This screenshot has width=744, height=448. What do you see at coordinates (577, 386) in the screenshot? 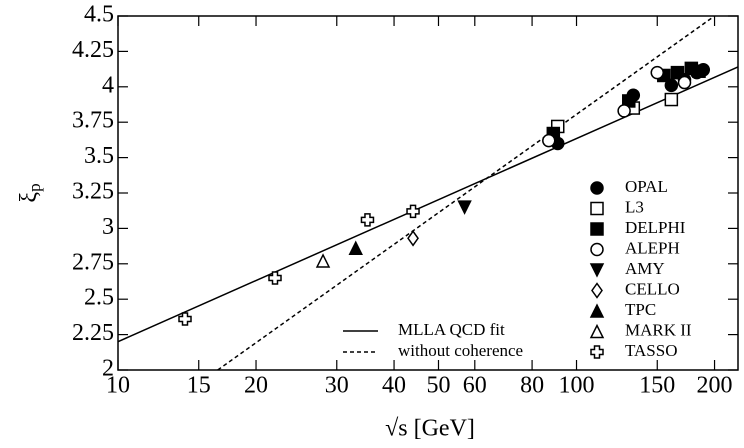
I see `x-tick-label: 100` at bounding box center [577, 386].